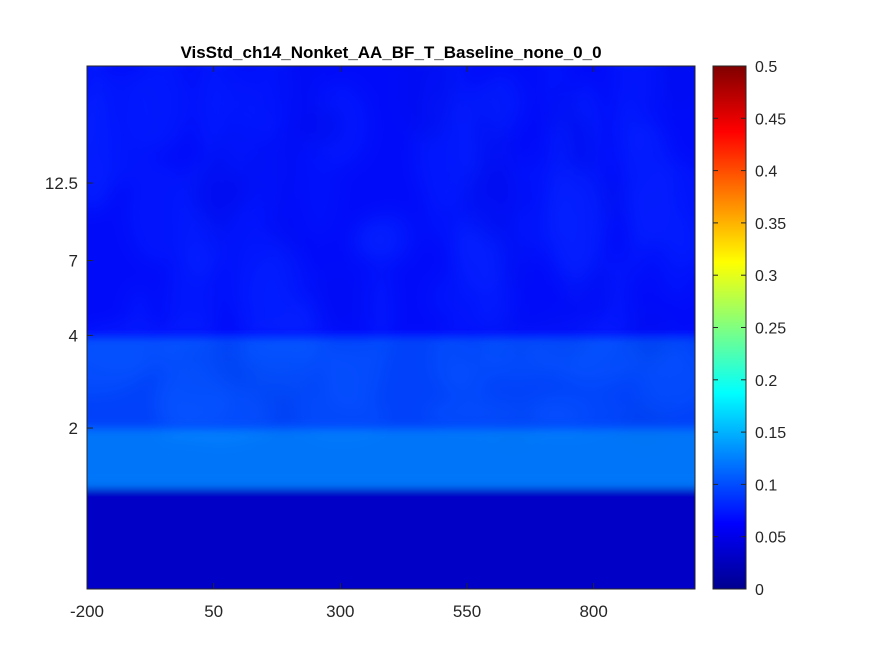 The width and height of the screenshot is (875, 661). I want to click on y-tick-label: 7, so click(73, 261).